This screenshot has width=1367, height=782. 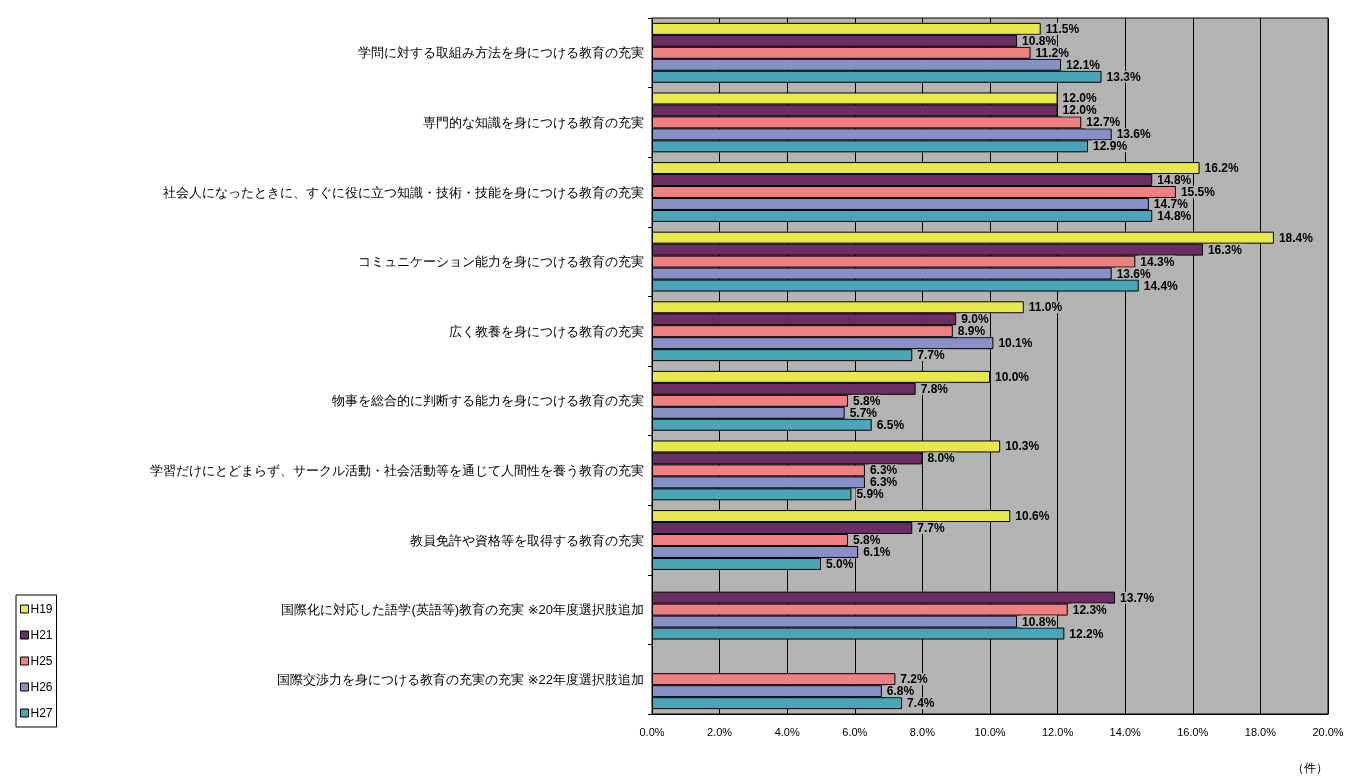 I want to click on y-tick-label: 広く教養を身につける教育の充実, so click(x=546, y=331).